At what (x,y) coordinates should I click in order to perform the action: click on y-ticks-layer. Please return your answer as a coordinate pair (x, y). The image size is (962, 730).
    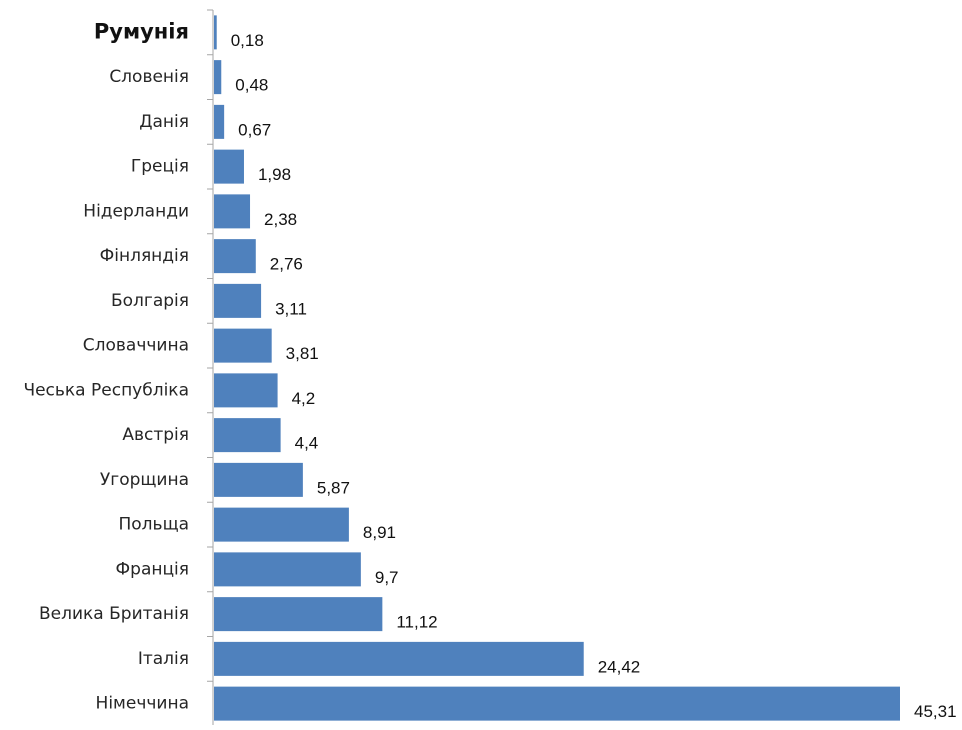
    Looking at the image, I should click on (210, 368).